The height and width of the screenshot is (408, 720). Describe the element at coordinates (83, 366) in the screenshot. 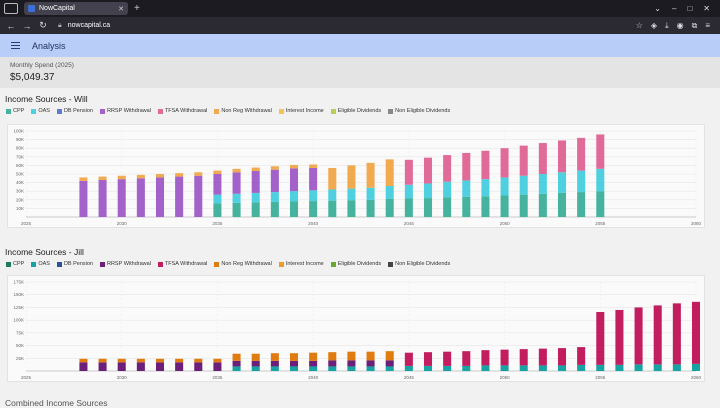

I see `jill-bar-2028-rrsp-withdrawal` at that location.